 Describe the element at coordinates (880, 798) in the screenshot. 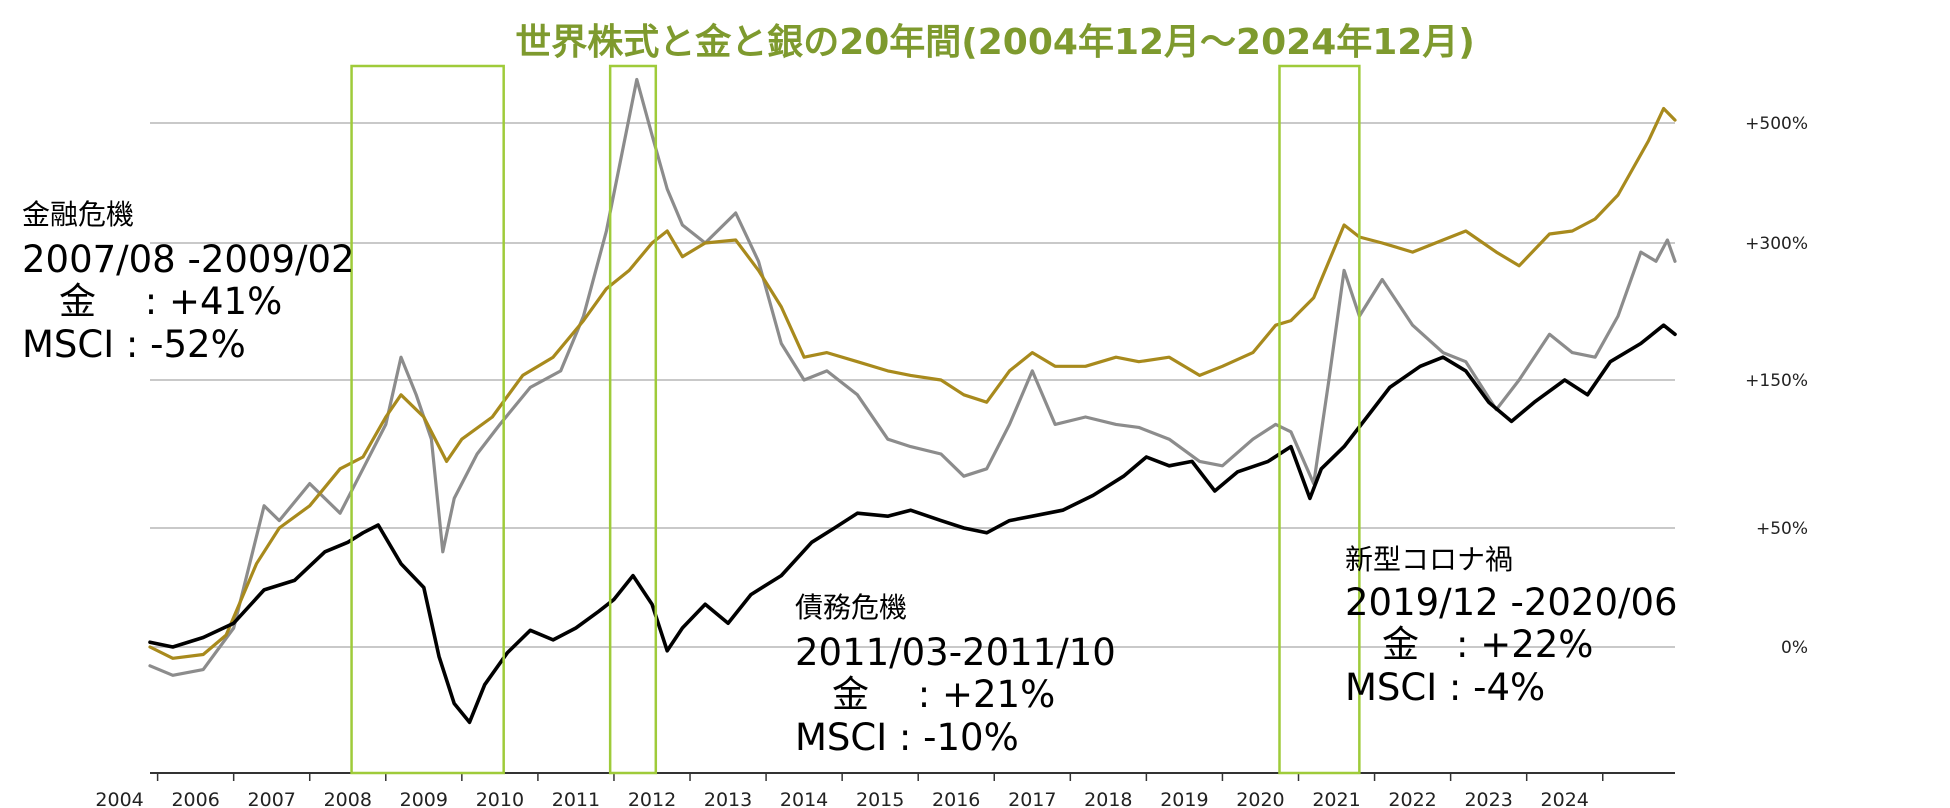

I see `x-tick-label: 2015` at that location.